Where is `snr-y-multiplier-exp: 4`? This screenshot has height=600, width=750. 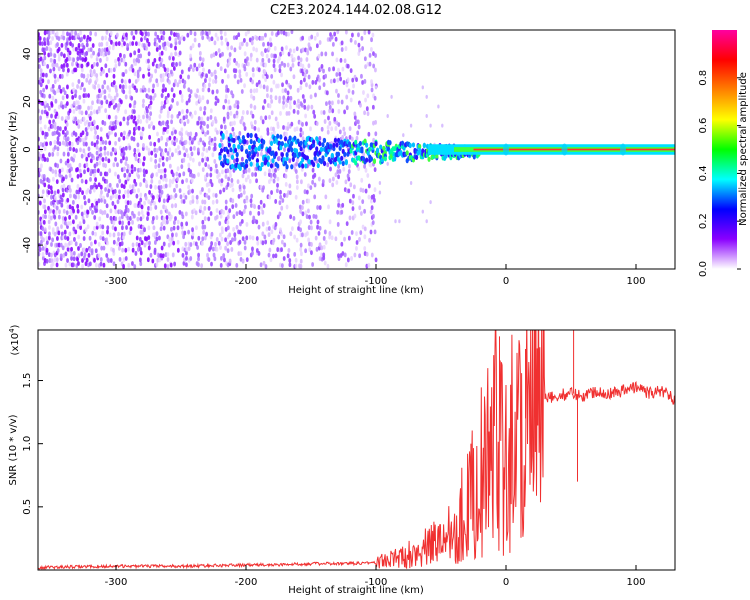
snr-y-multiplier-exp: 4 is located at coordinates (12, 330).